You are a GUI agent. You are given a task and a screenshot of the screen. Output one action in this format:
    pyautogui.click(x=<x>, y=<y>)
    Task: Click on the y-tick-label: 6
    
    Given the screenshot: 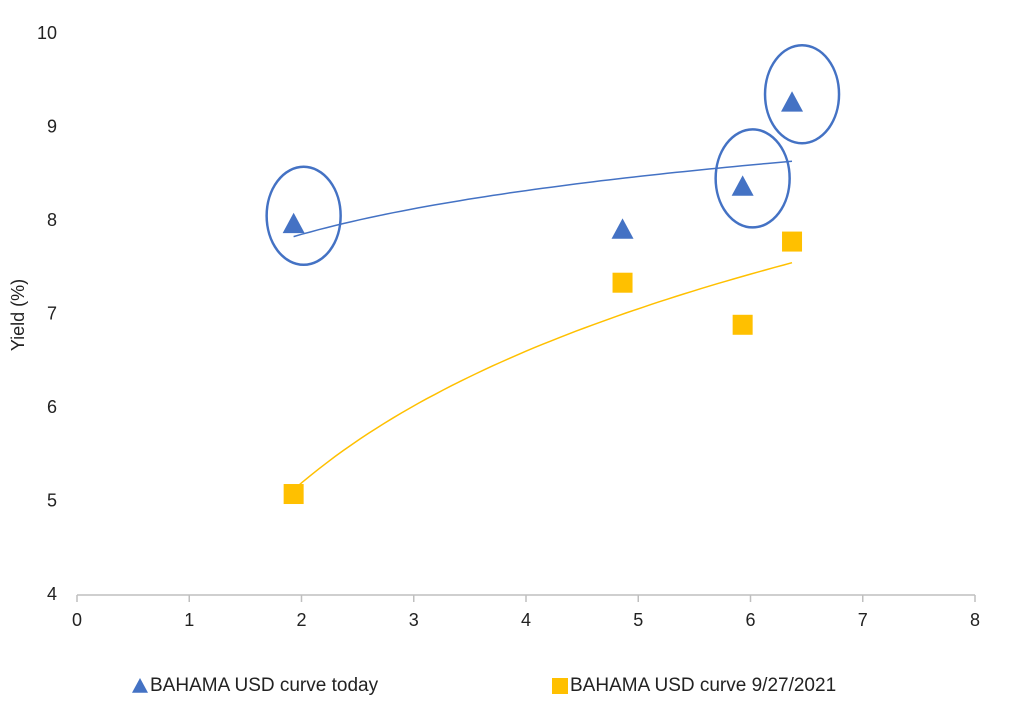 What is the action you would take?
    pyautogui.click(x=52, y=407)
    